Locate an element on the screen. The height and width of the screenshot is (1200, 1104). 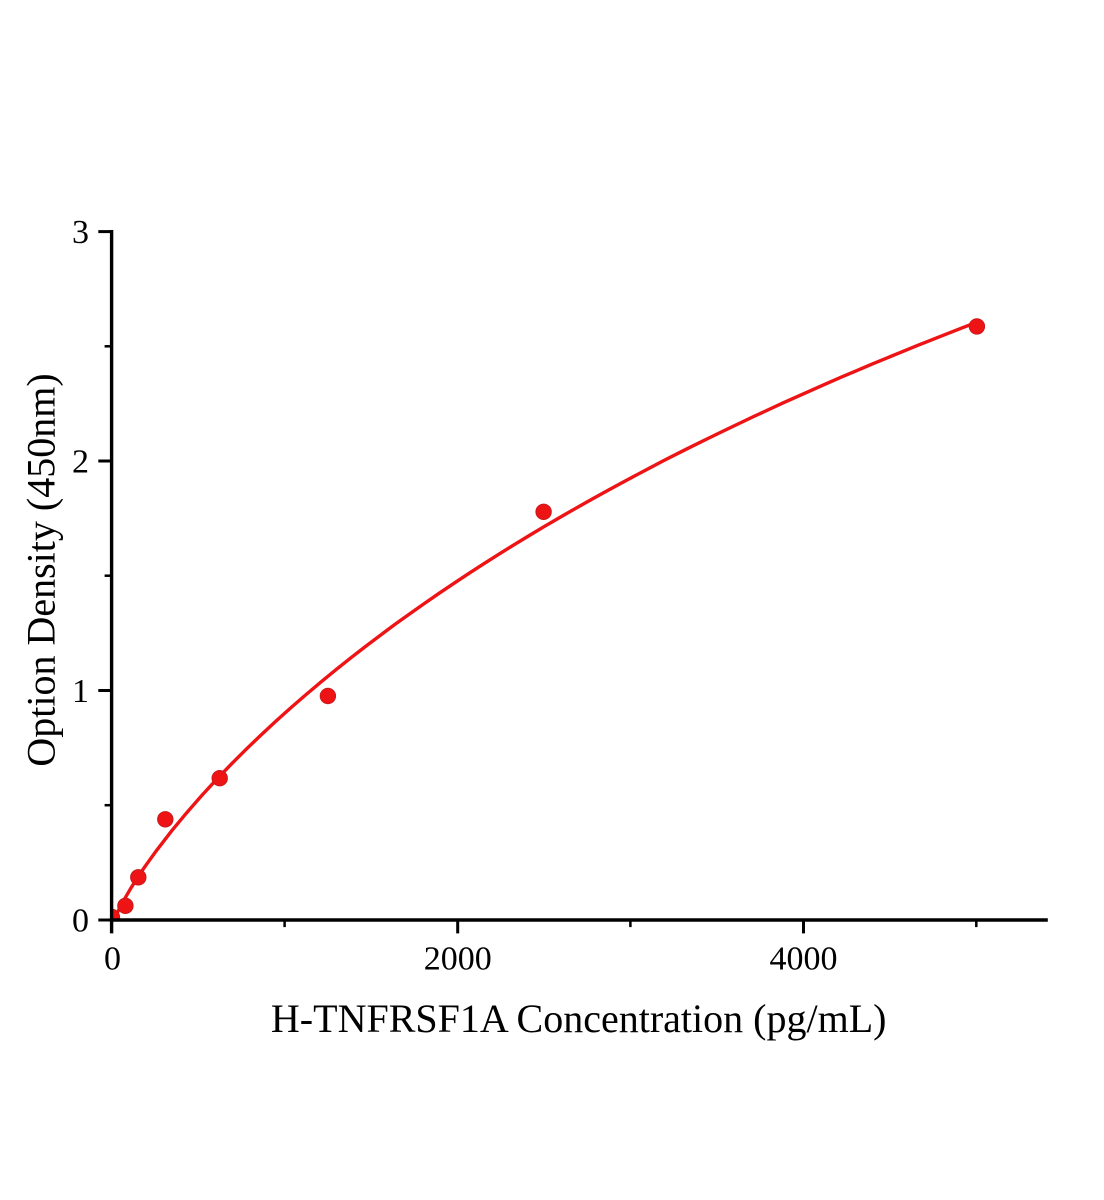
svg-text: Option Density (450nm) is located at coordinates (41, 569).